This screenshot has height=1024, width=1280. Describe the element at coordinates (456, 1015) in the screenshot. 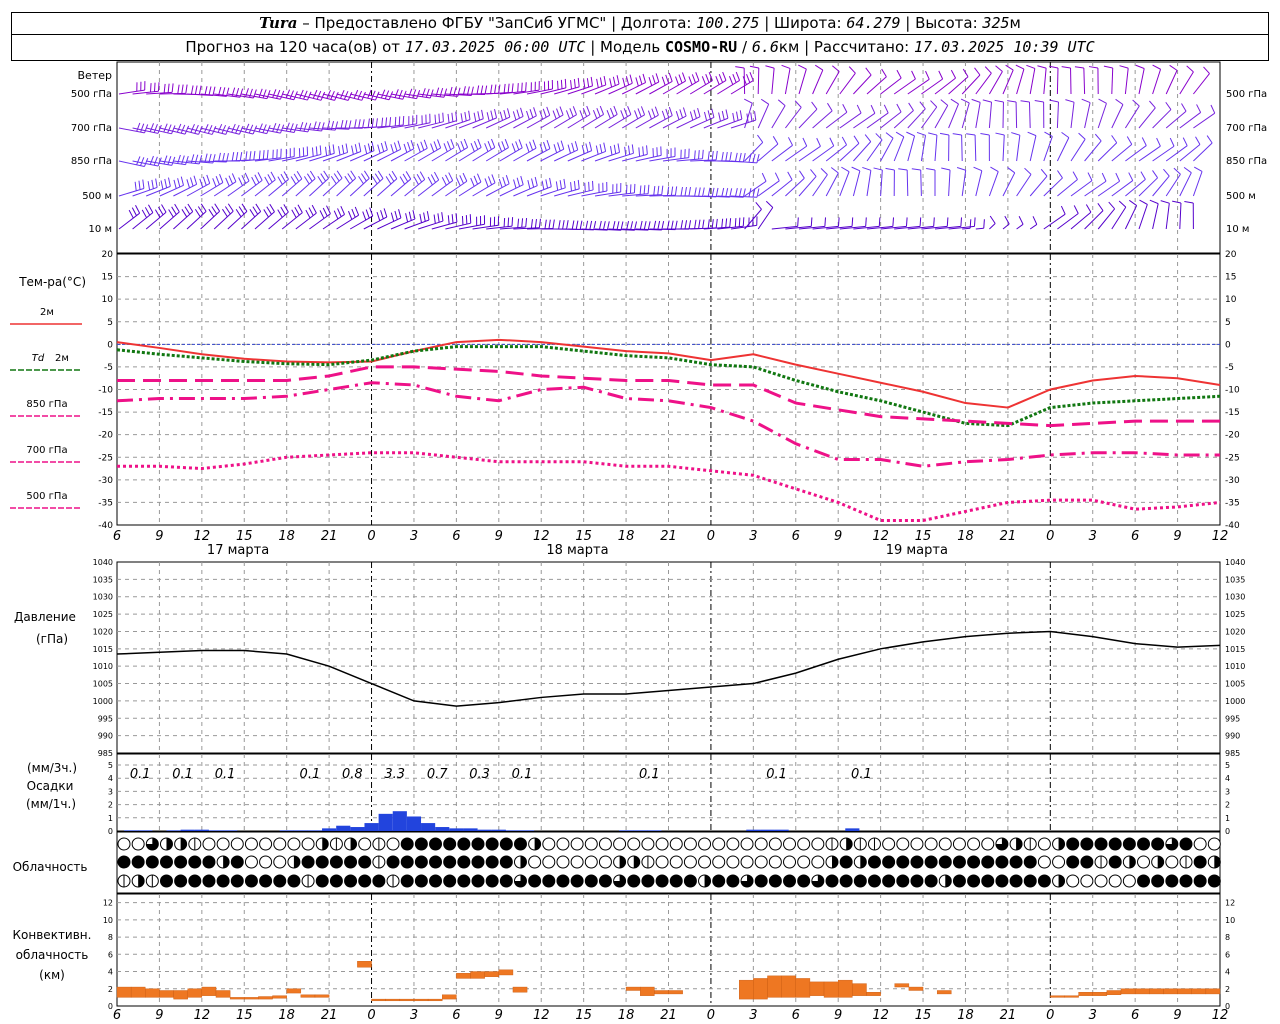

I see `bottom-axis-tick: 6` at that location.